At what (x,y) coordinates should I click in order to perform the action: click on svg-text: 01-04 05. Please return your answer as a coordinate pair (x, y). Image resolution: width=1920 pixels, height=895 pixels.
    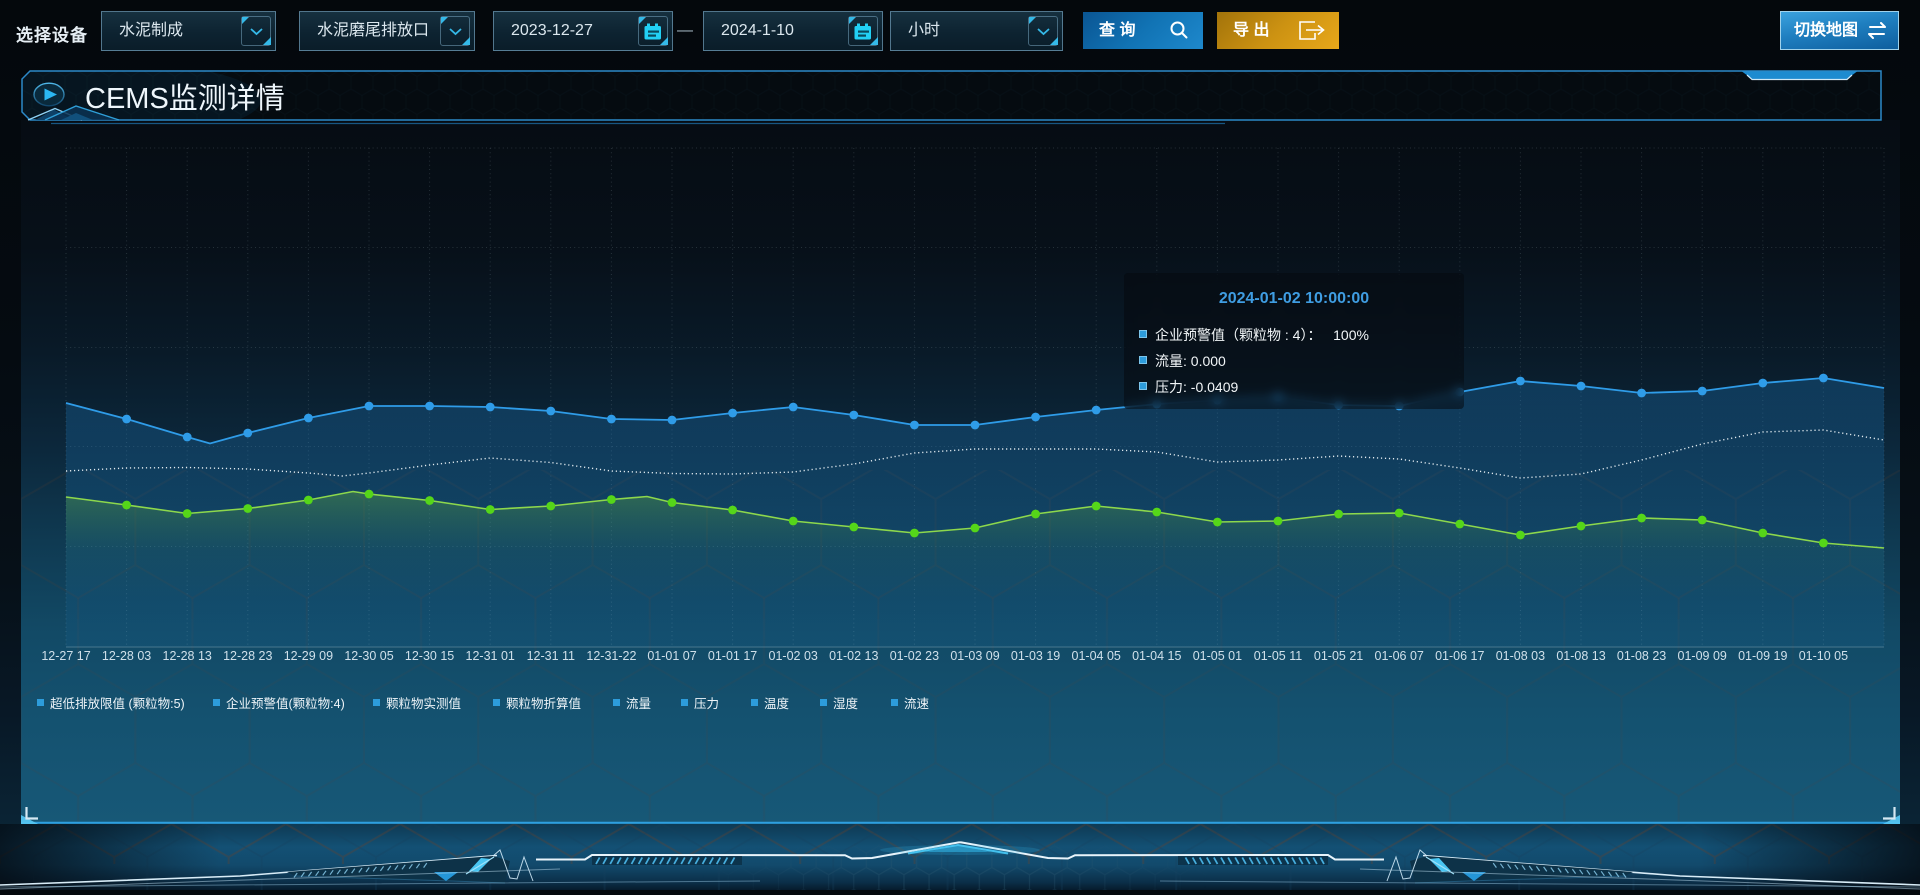
    Looking at the image, I should click on (1096, 656).